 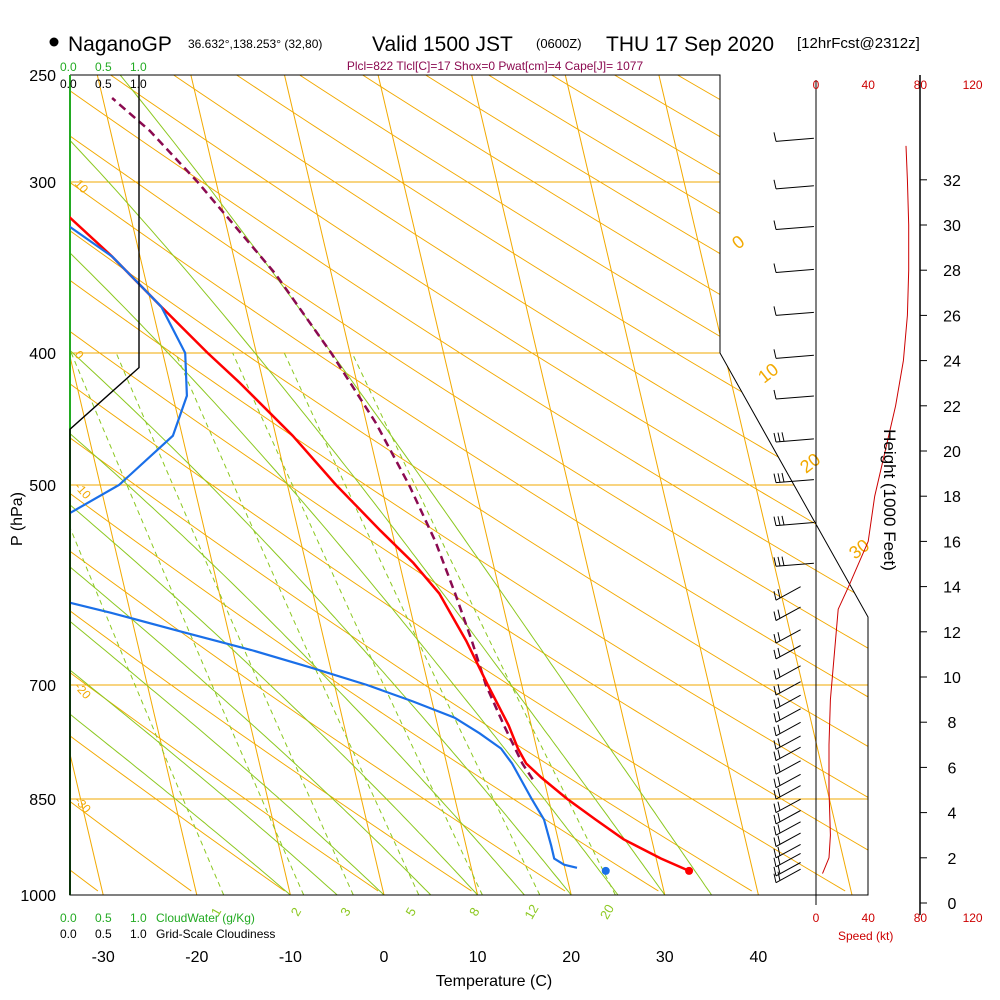 I want to click on height-tick-label: 12, so click(x=952, y=633).